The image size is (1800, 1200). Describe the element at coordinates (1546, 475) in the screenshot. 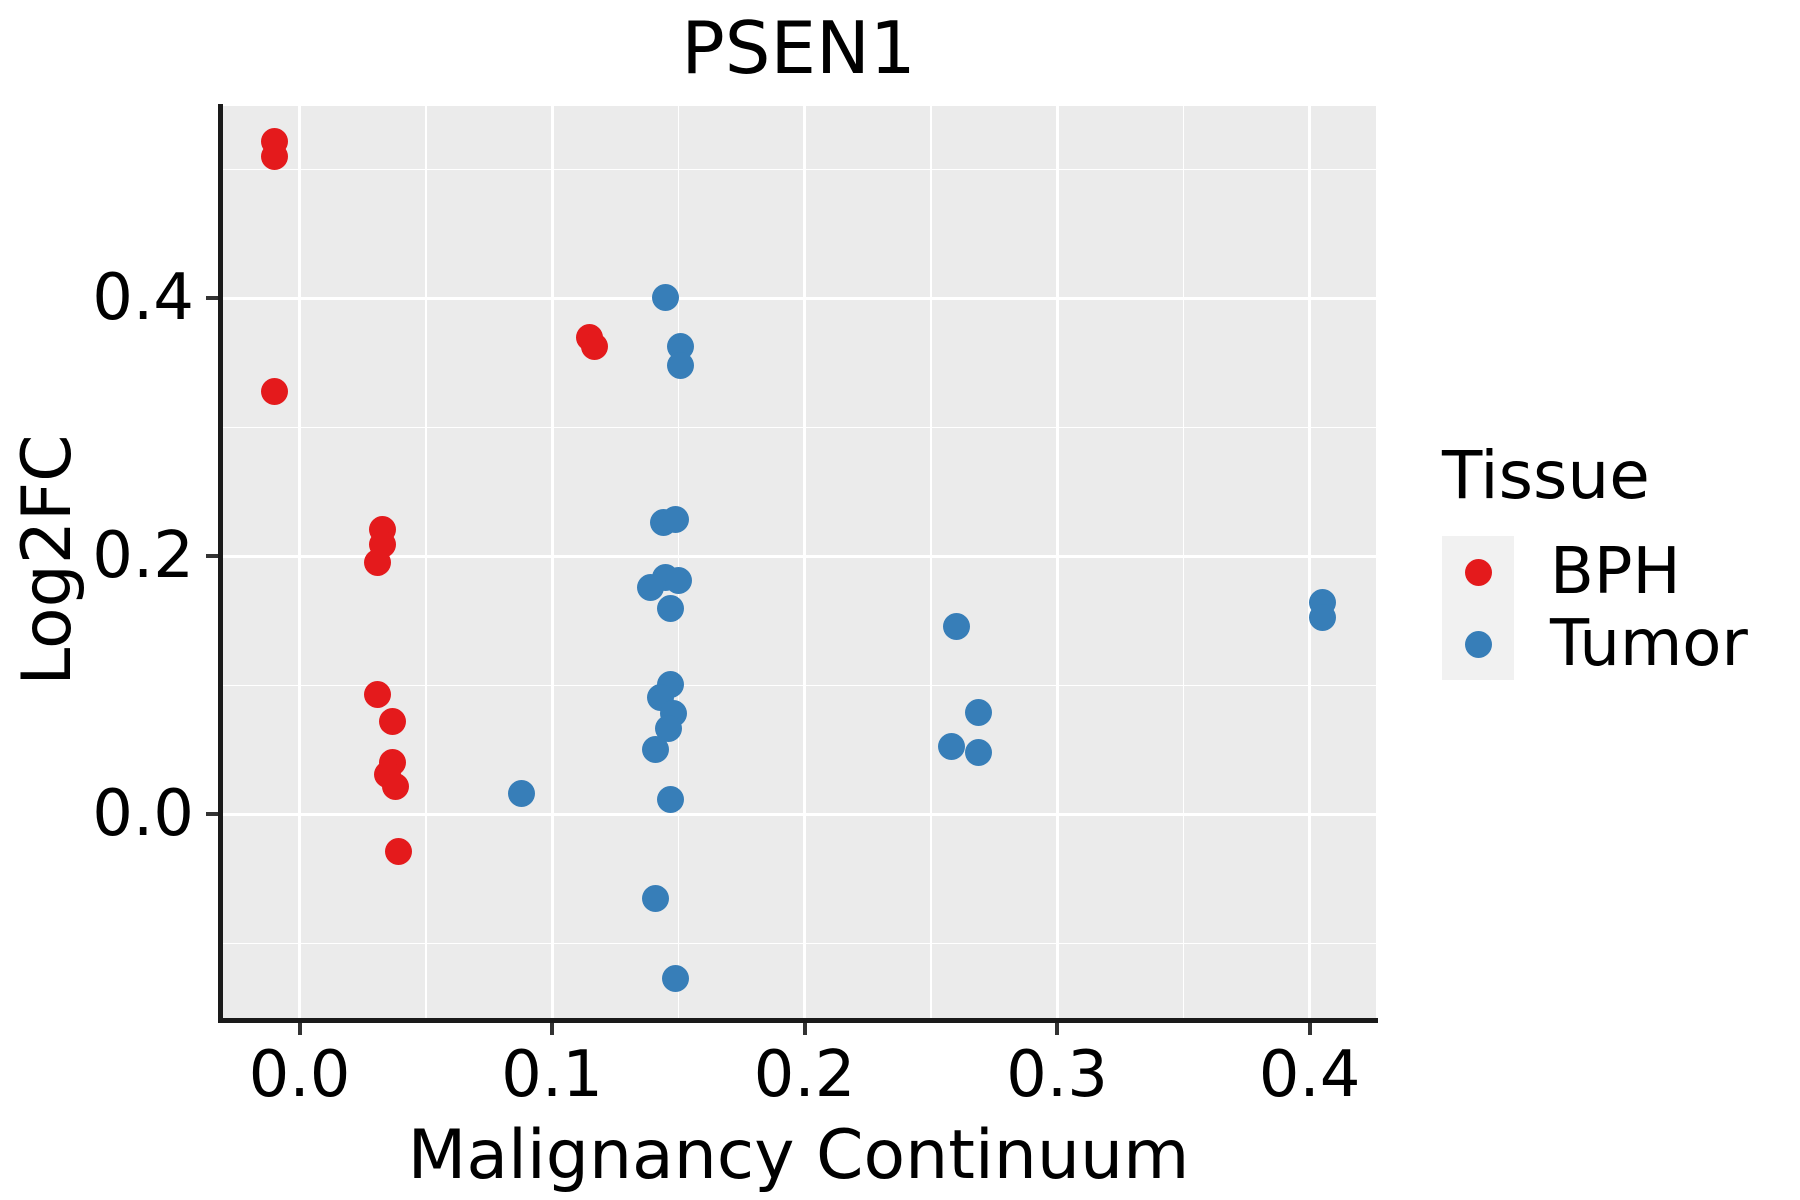

I see `legend-title: Tissue` at that location.